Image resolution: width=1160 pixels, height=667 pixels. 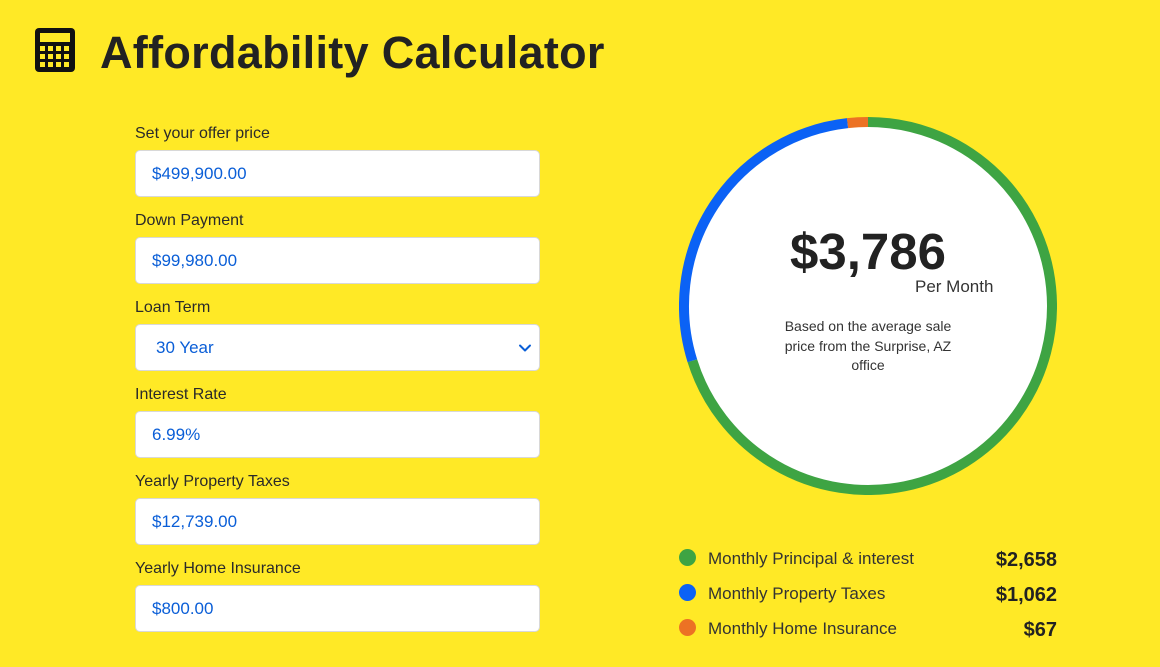 I want to click on loan-term-select: 30 Year, so click(x=337, y=347).